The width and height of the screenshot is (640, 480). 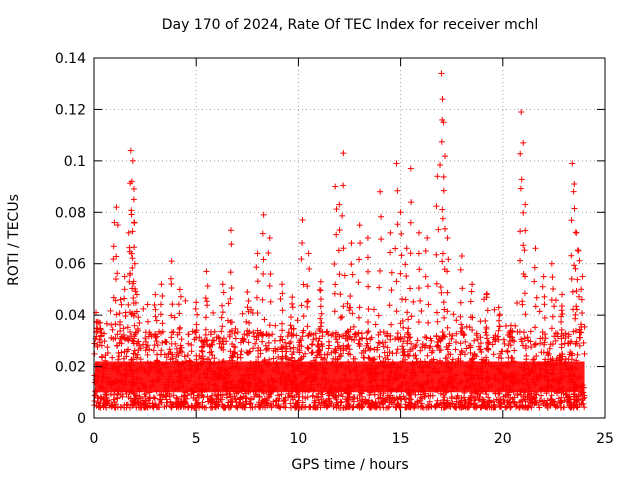 I want to click on x-tick-label: 0, so click(x=94, y=439).